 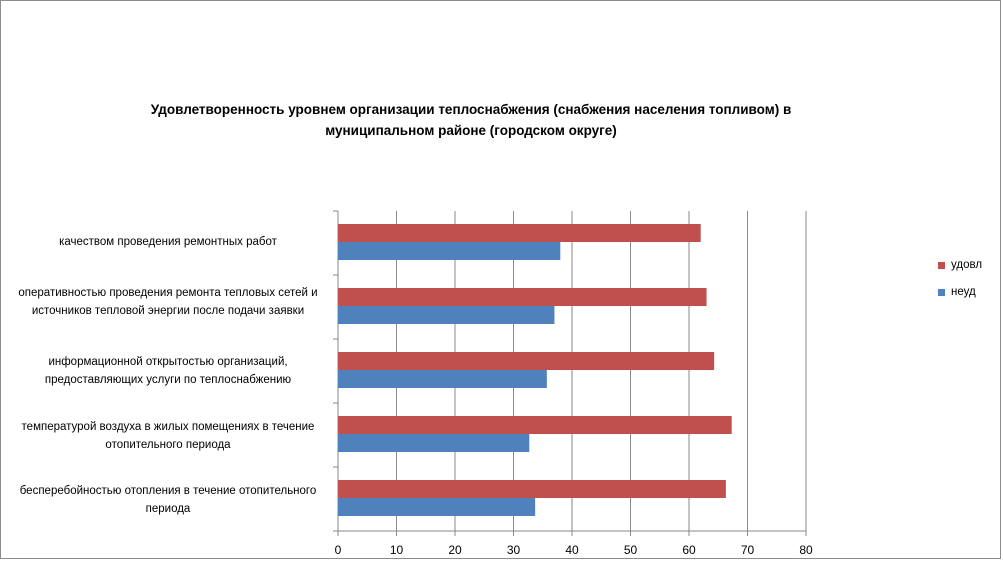 I want to click on bar-неуд-3, so click(x=434, y=443).